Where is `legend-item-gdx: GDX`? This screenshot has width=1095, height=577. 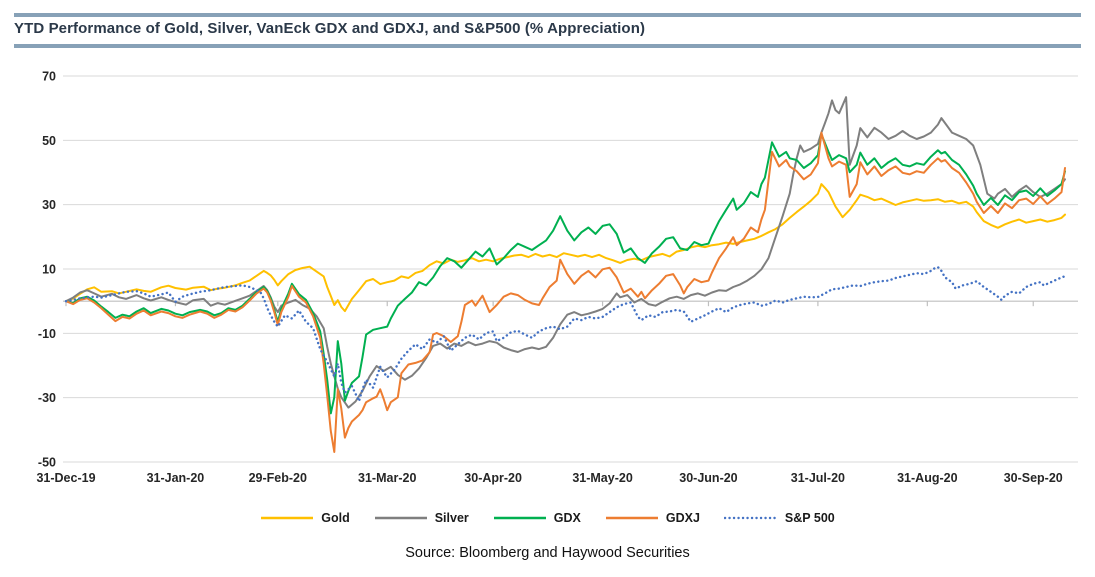
legend-item-gdx: GDX is located at coordinates (537, 518).